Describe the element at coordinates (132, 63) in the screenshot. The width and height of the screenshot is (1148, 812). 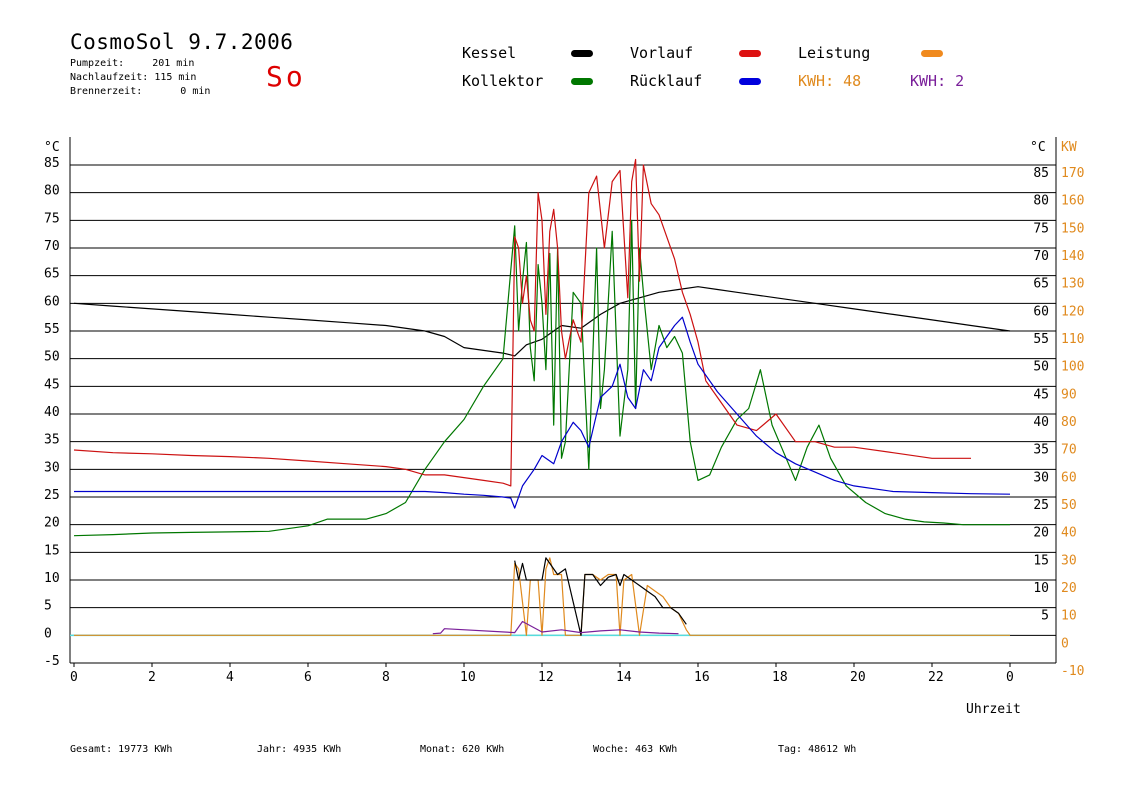
I see `stat-pumpzeit: Pumpzeit: 201 min` at that location.